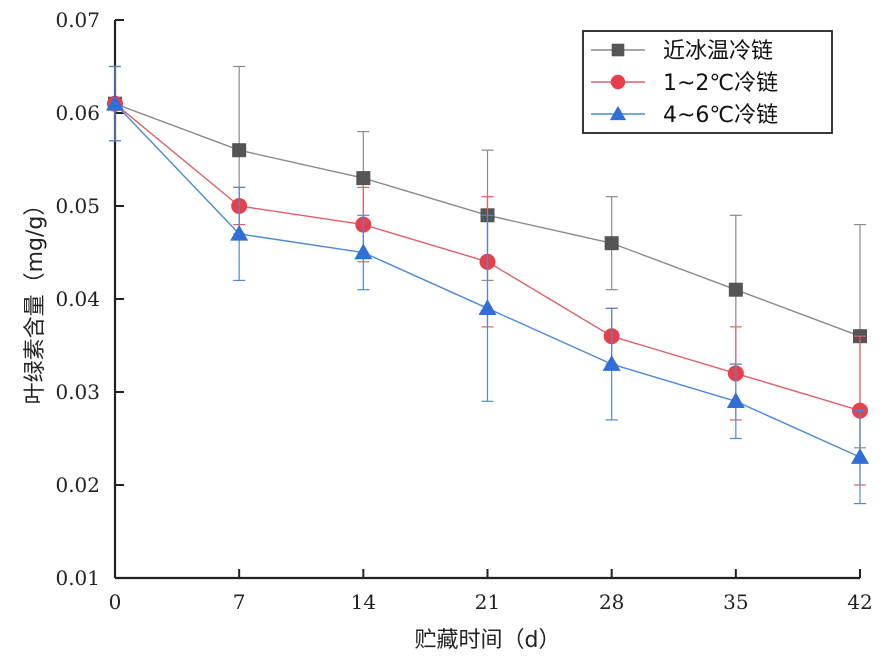 Image resolution: width=886 pixels, height=661 pixels. What do you see at coordinates (488, 640) in the screenshot?
I see `x-axis-title: 贮藏时间（d）` at bounding box center [488, 640].